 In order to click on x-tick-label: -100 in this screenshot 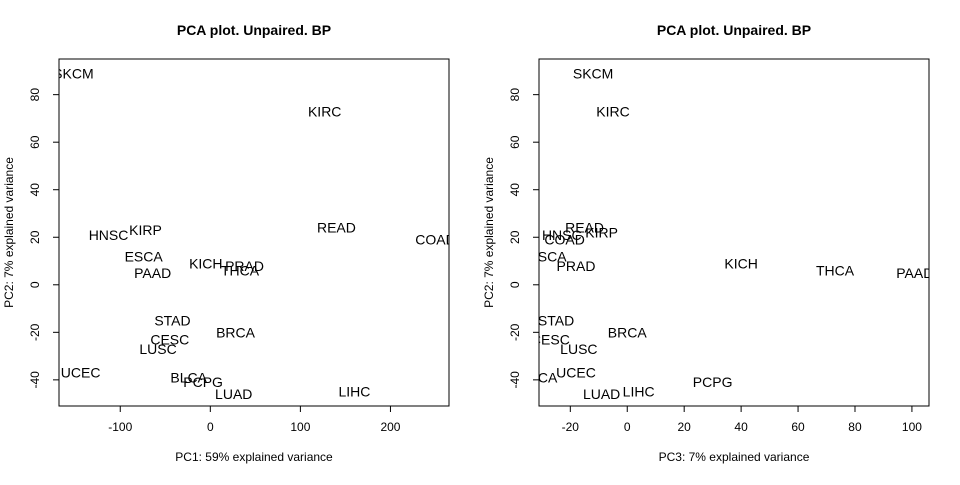, I will do `click(120, 427)`.